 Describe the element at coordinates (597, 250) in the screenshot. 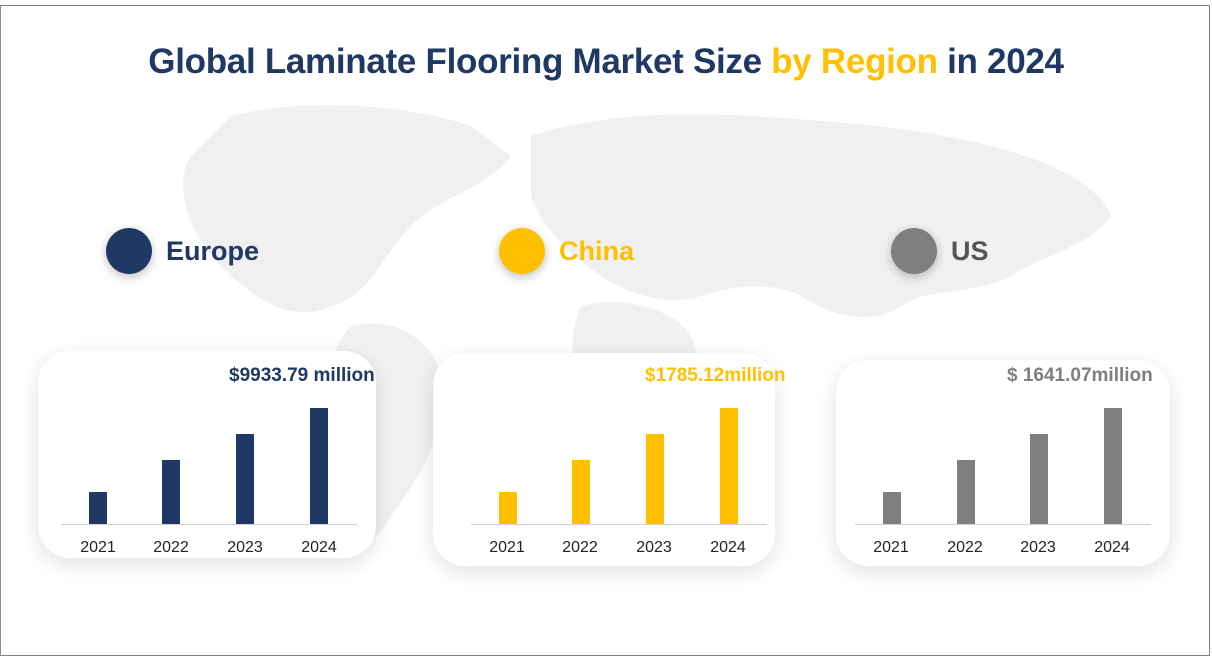

I see `legend-label-china: China` at that location.